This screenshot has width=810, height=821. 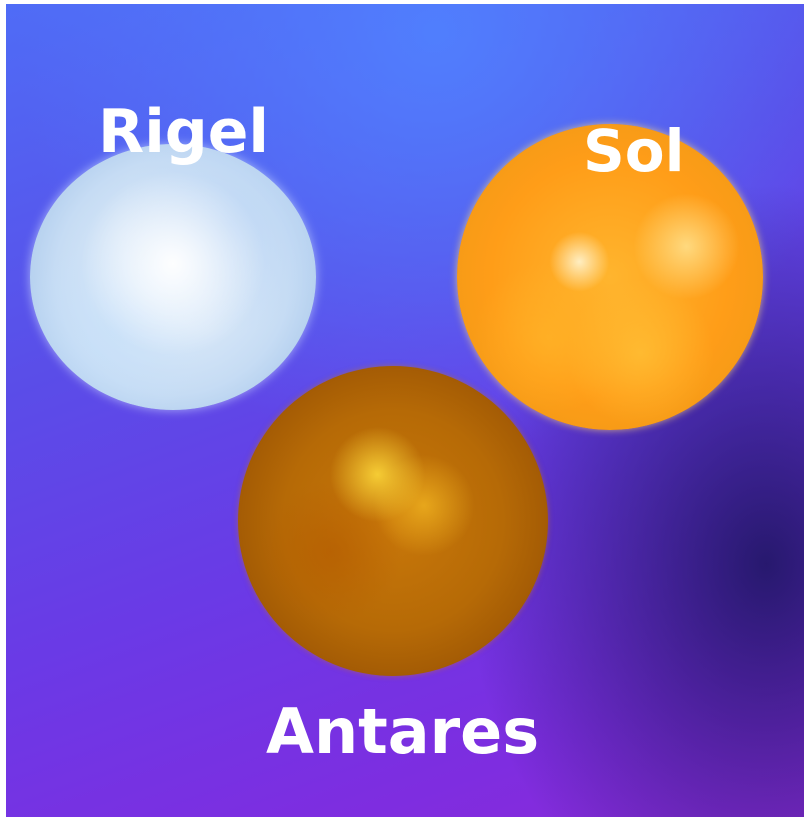 What do you see at coordinates (173, 277) in the screenshot?
I see `rigel-star-image` at bounding box center [173, 277].